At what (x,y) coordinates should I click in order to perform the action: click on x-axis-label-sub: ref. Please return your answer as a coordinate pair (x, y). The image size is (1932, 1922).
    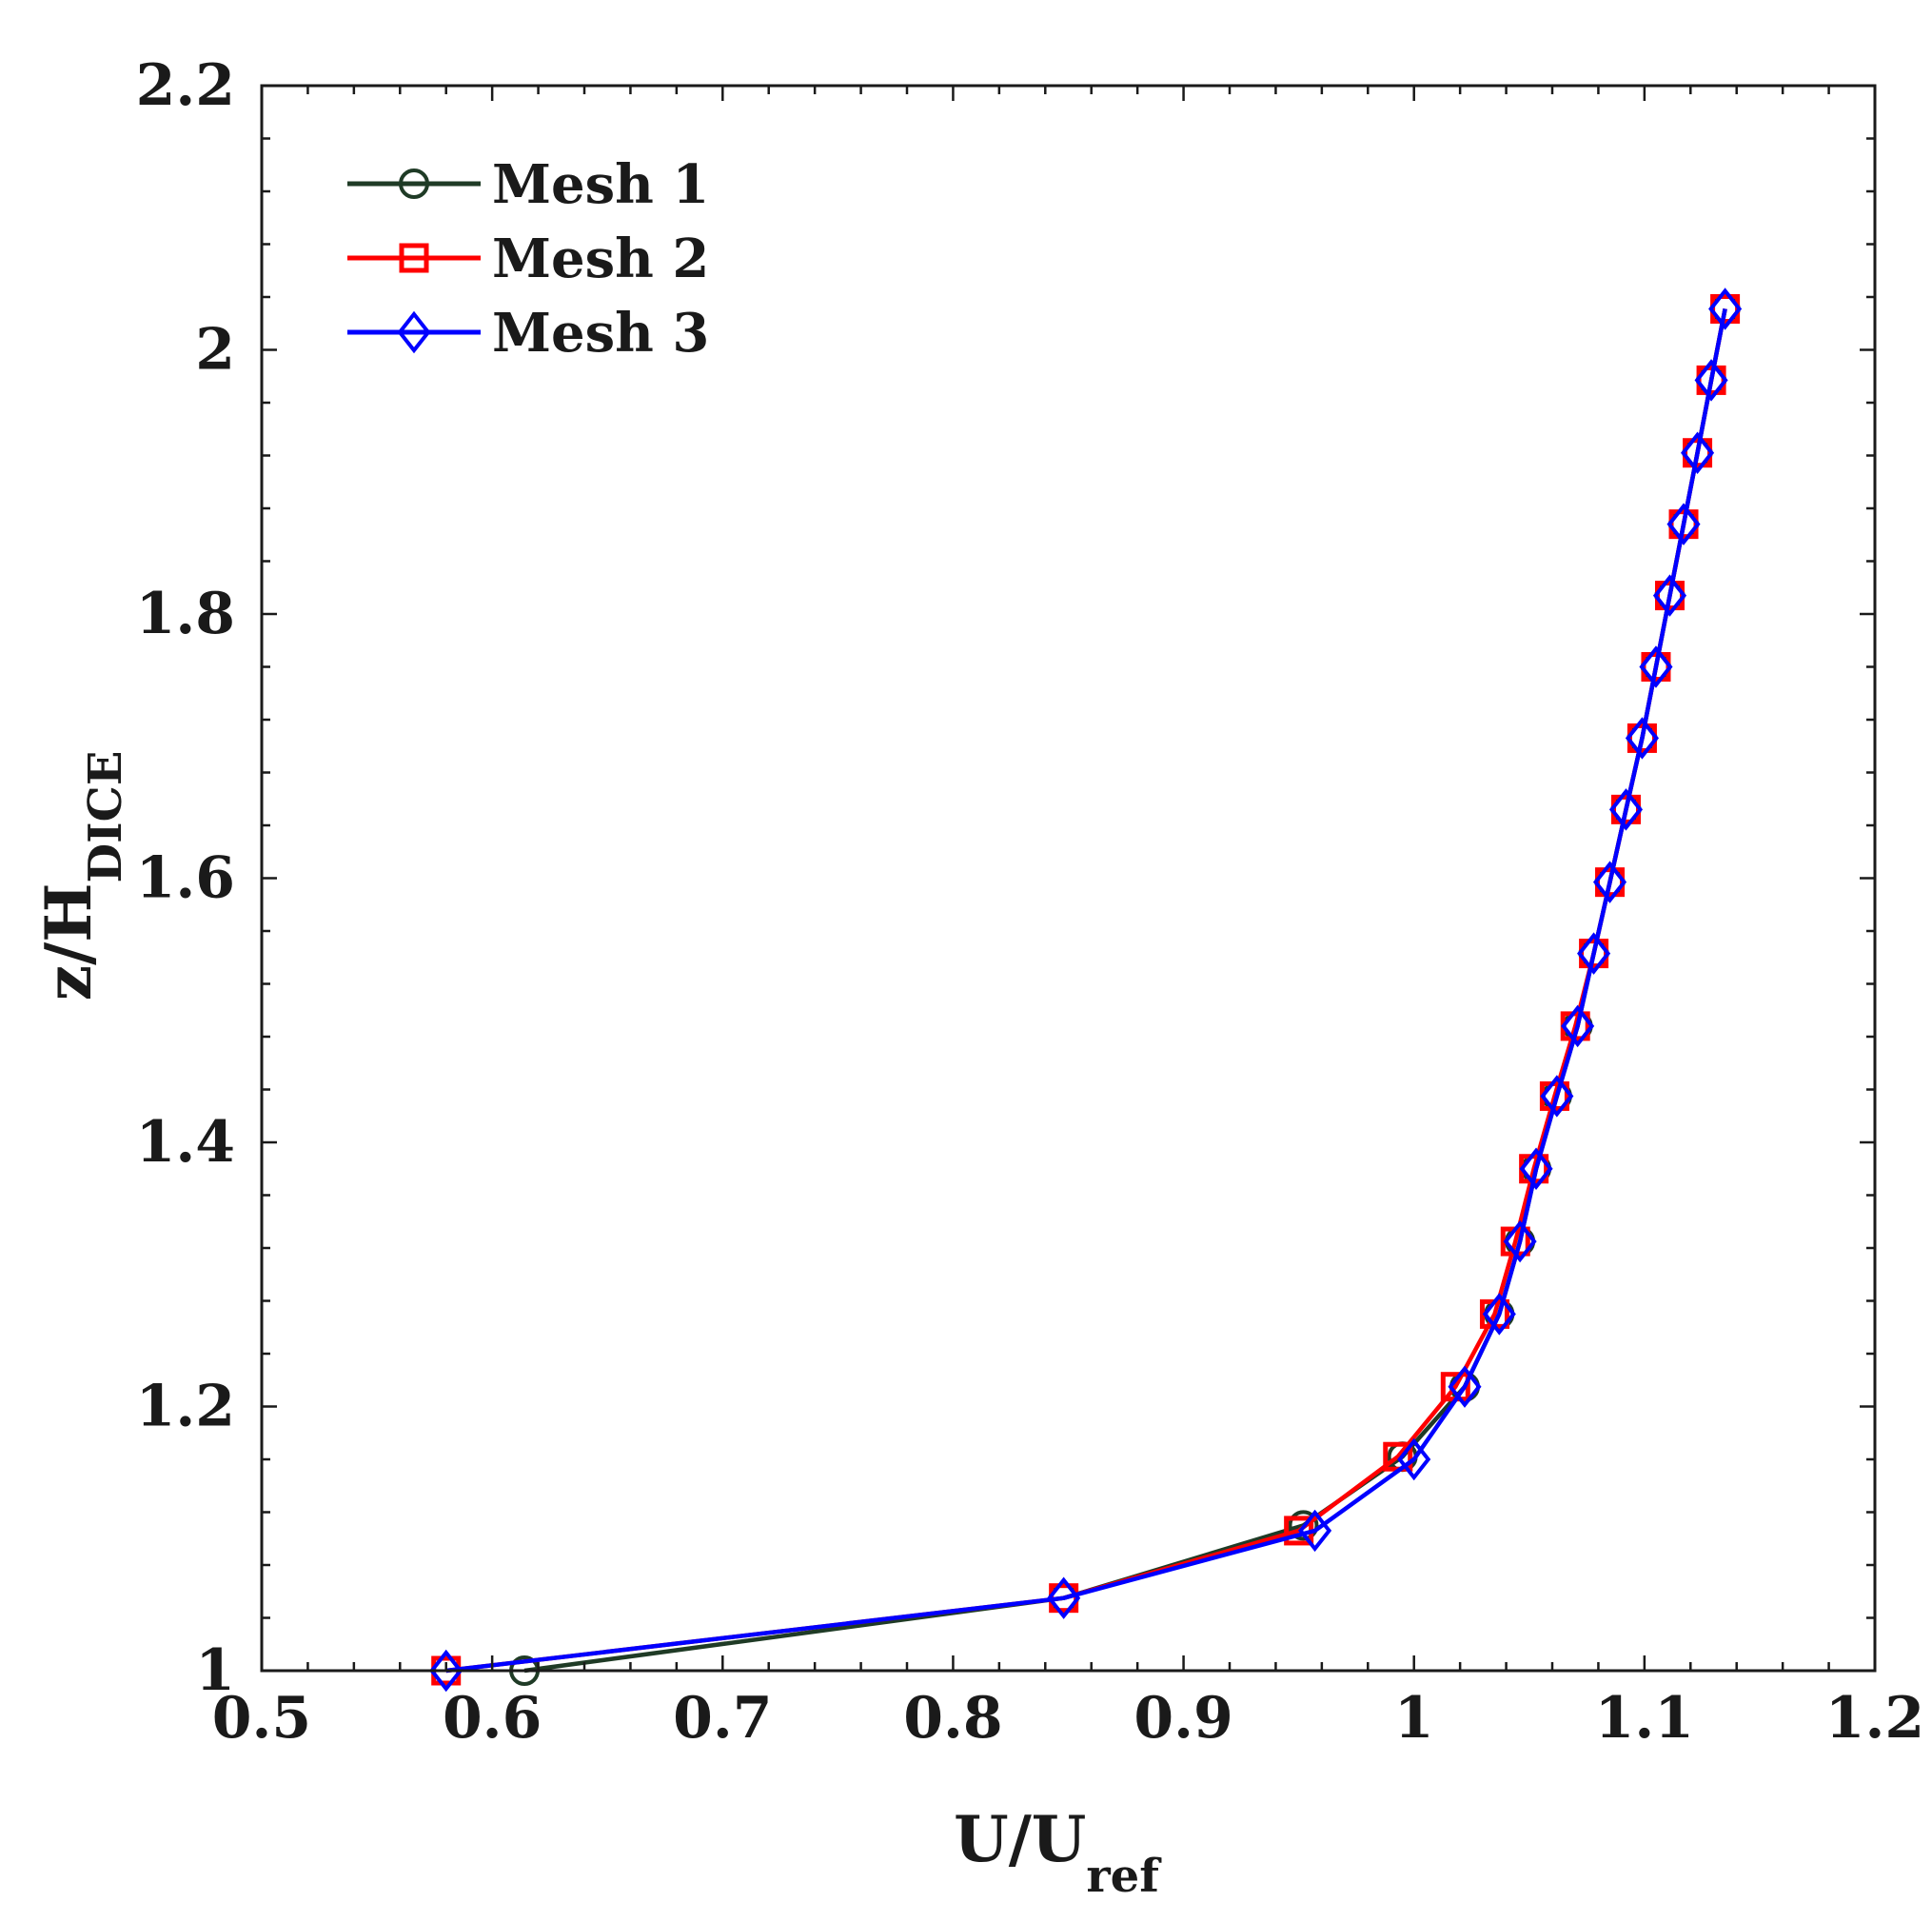
    Looking at the image, I should click on (1124, 1876).